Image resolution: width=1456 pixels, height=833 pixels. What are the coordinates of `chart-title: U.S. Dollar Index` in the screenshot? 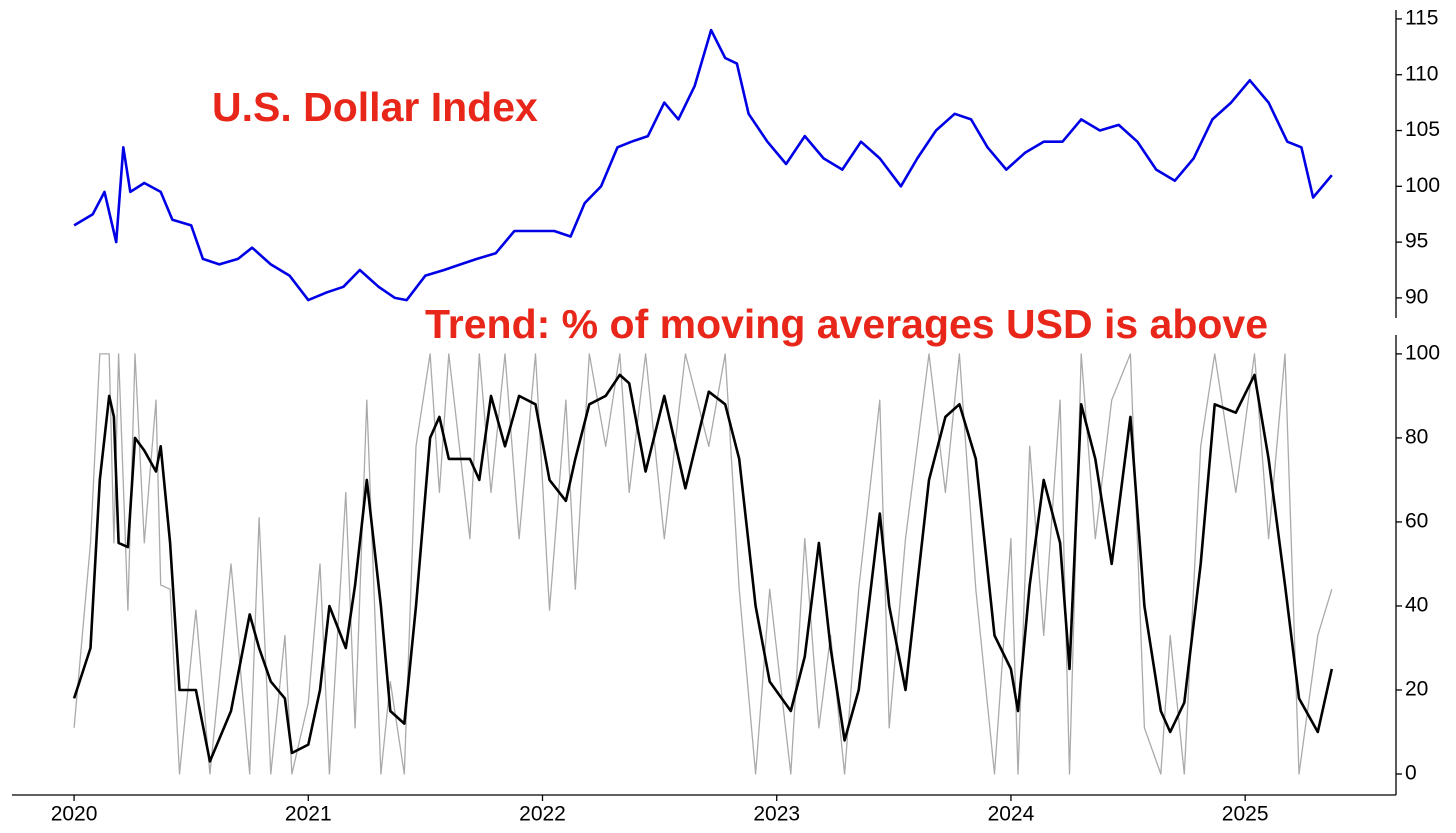 It's located at (375, 107).